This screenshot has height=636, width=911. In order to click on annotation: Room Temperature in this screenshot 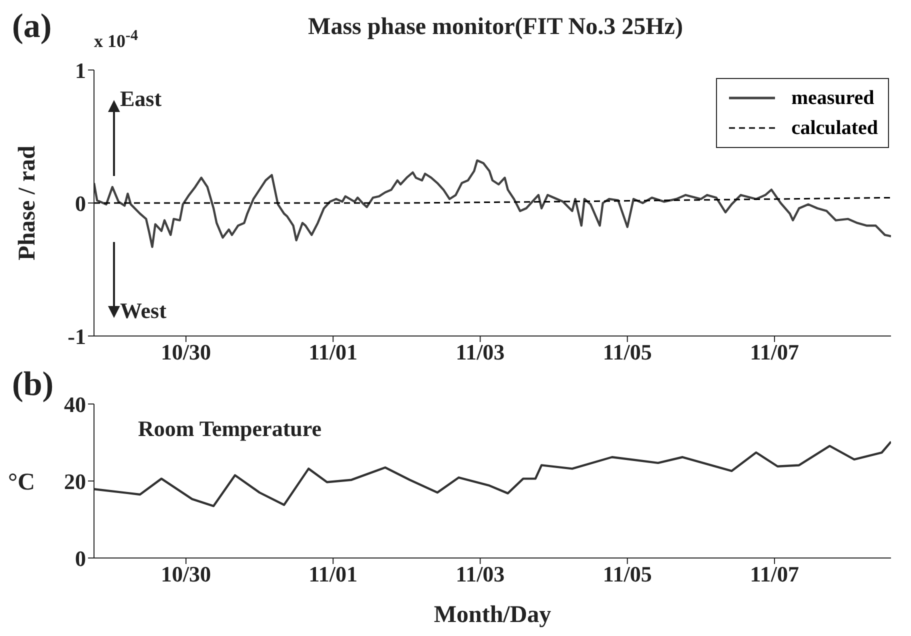, I will do `click(230, 429)`.